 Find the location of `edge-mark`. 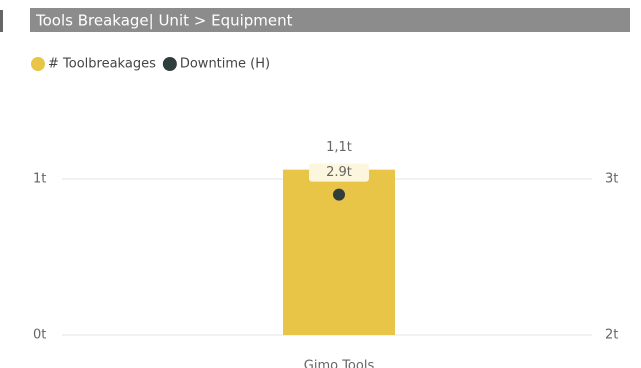

edge-mark is located at coordinates (1, 21).